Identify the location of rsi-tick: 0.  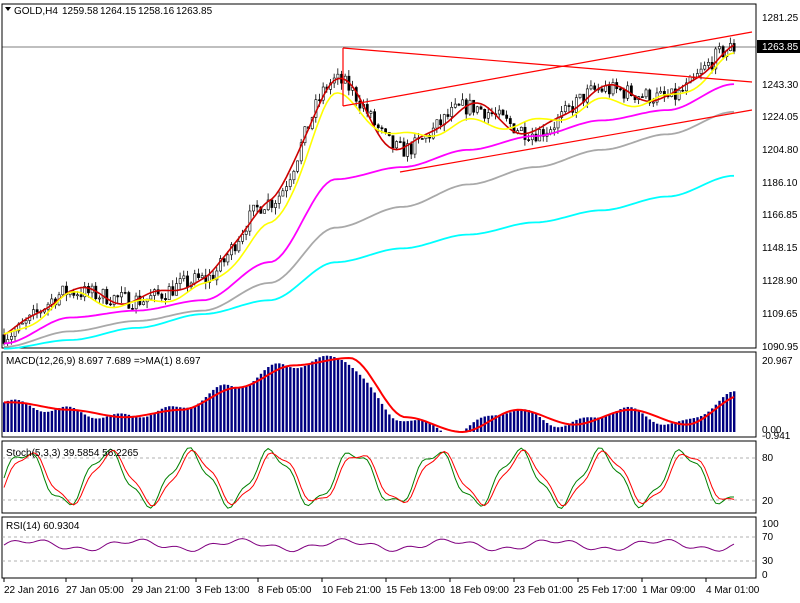
(765, 575).